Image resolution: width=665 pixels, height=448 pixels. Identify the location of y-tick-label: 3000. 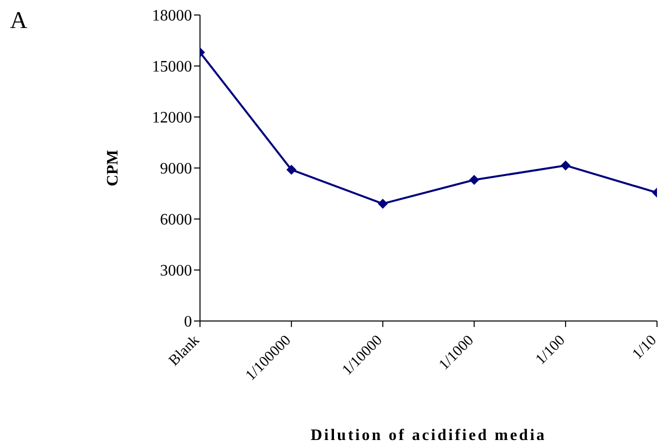
(176, 271).